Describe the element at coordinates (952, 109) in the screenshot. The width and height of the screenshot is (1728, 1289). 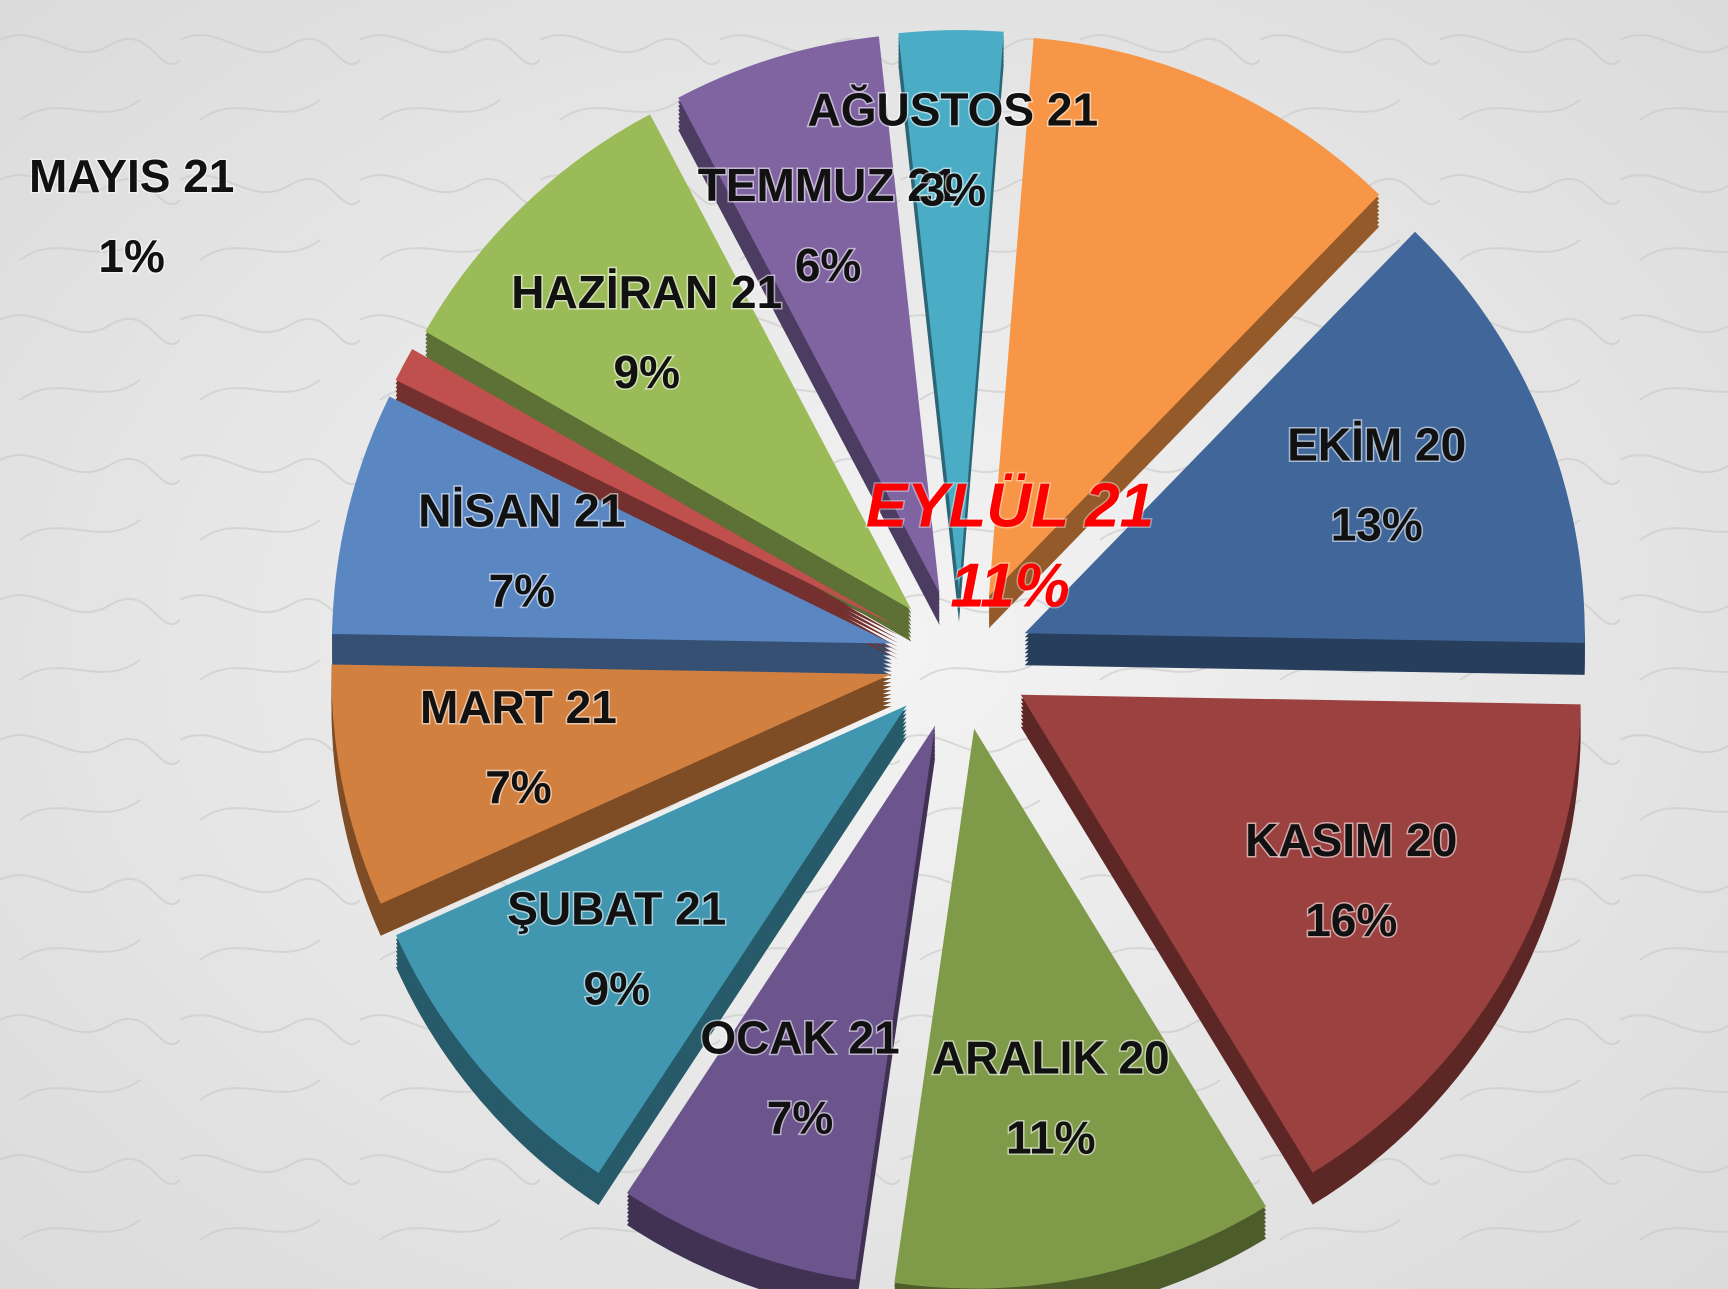
I see `slice-label: AĞUSTOS 21` at that location.